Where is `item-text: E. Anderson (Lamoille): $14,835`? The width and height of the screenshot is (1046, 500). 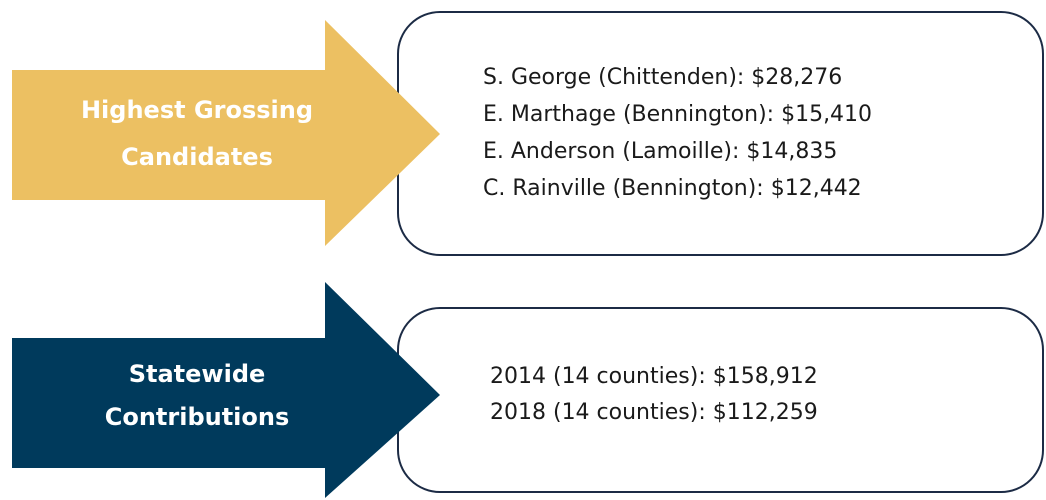
item-text: E. Anderson (Lamoille): $14,835 is located at coordinates (660, 151).